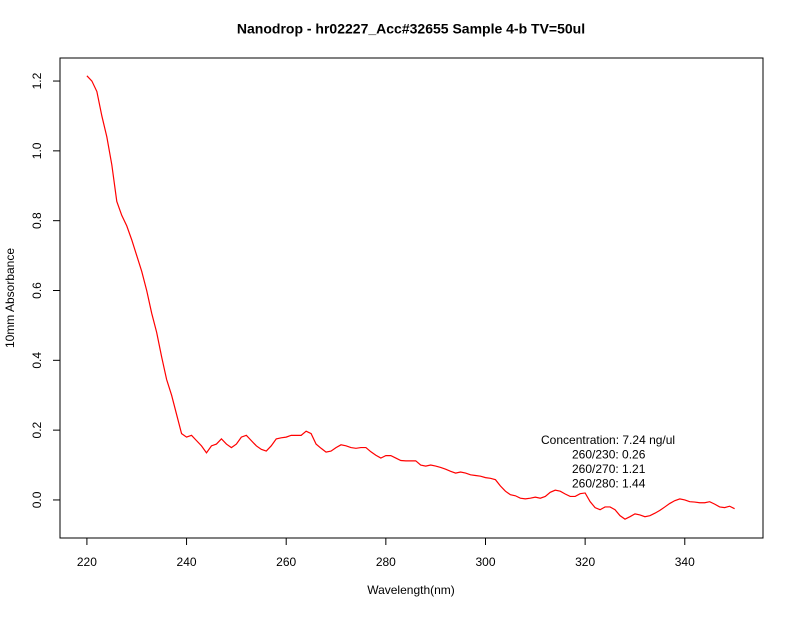  Describe the element at coordinates (37, 150) in the screenshot. I see `y-tick-label: 1.0` at that location.